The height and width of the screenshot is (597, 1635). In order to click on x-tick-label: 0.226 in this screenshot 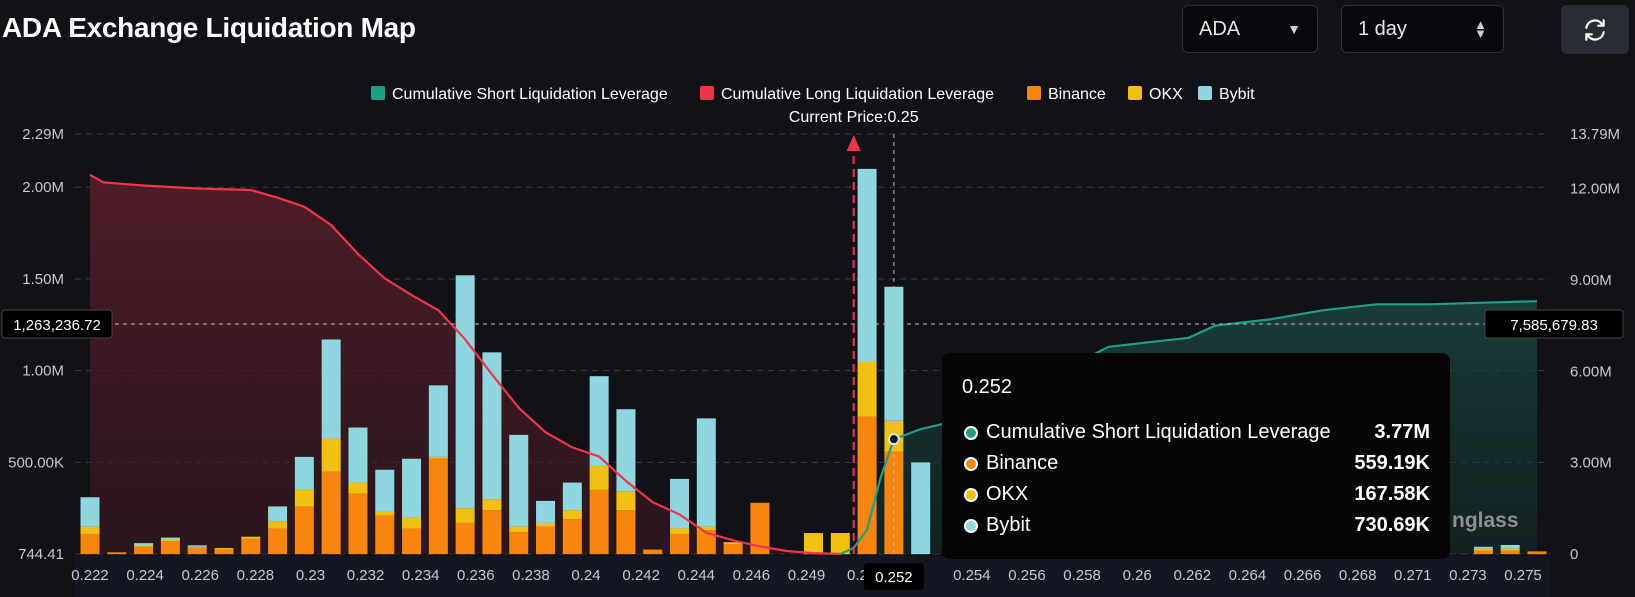, I will do `click(200, 575)`.